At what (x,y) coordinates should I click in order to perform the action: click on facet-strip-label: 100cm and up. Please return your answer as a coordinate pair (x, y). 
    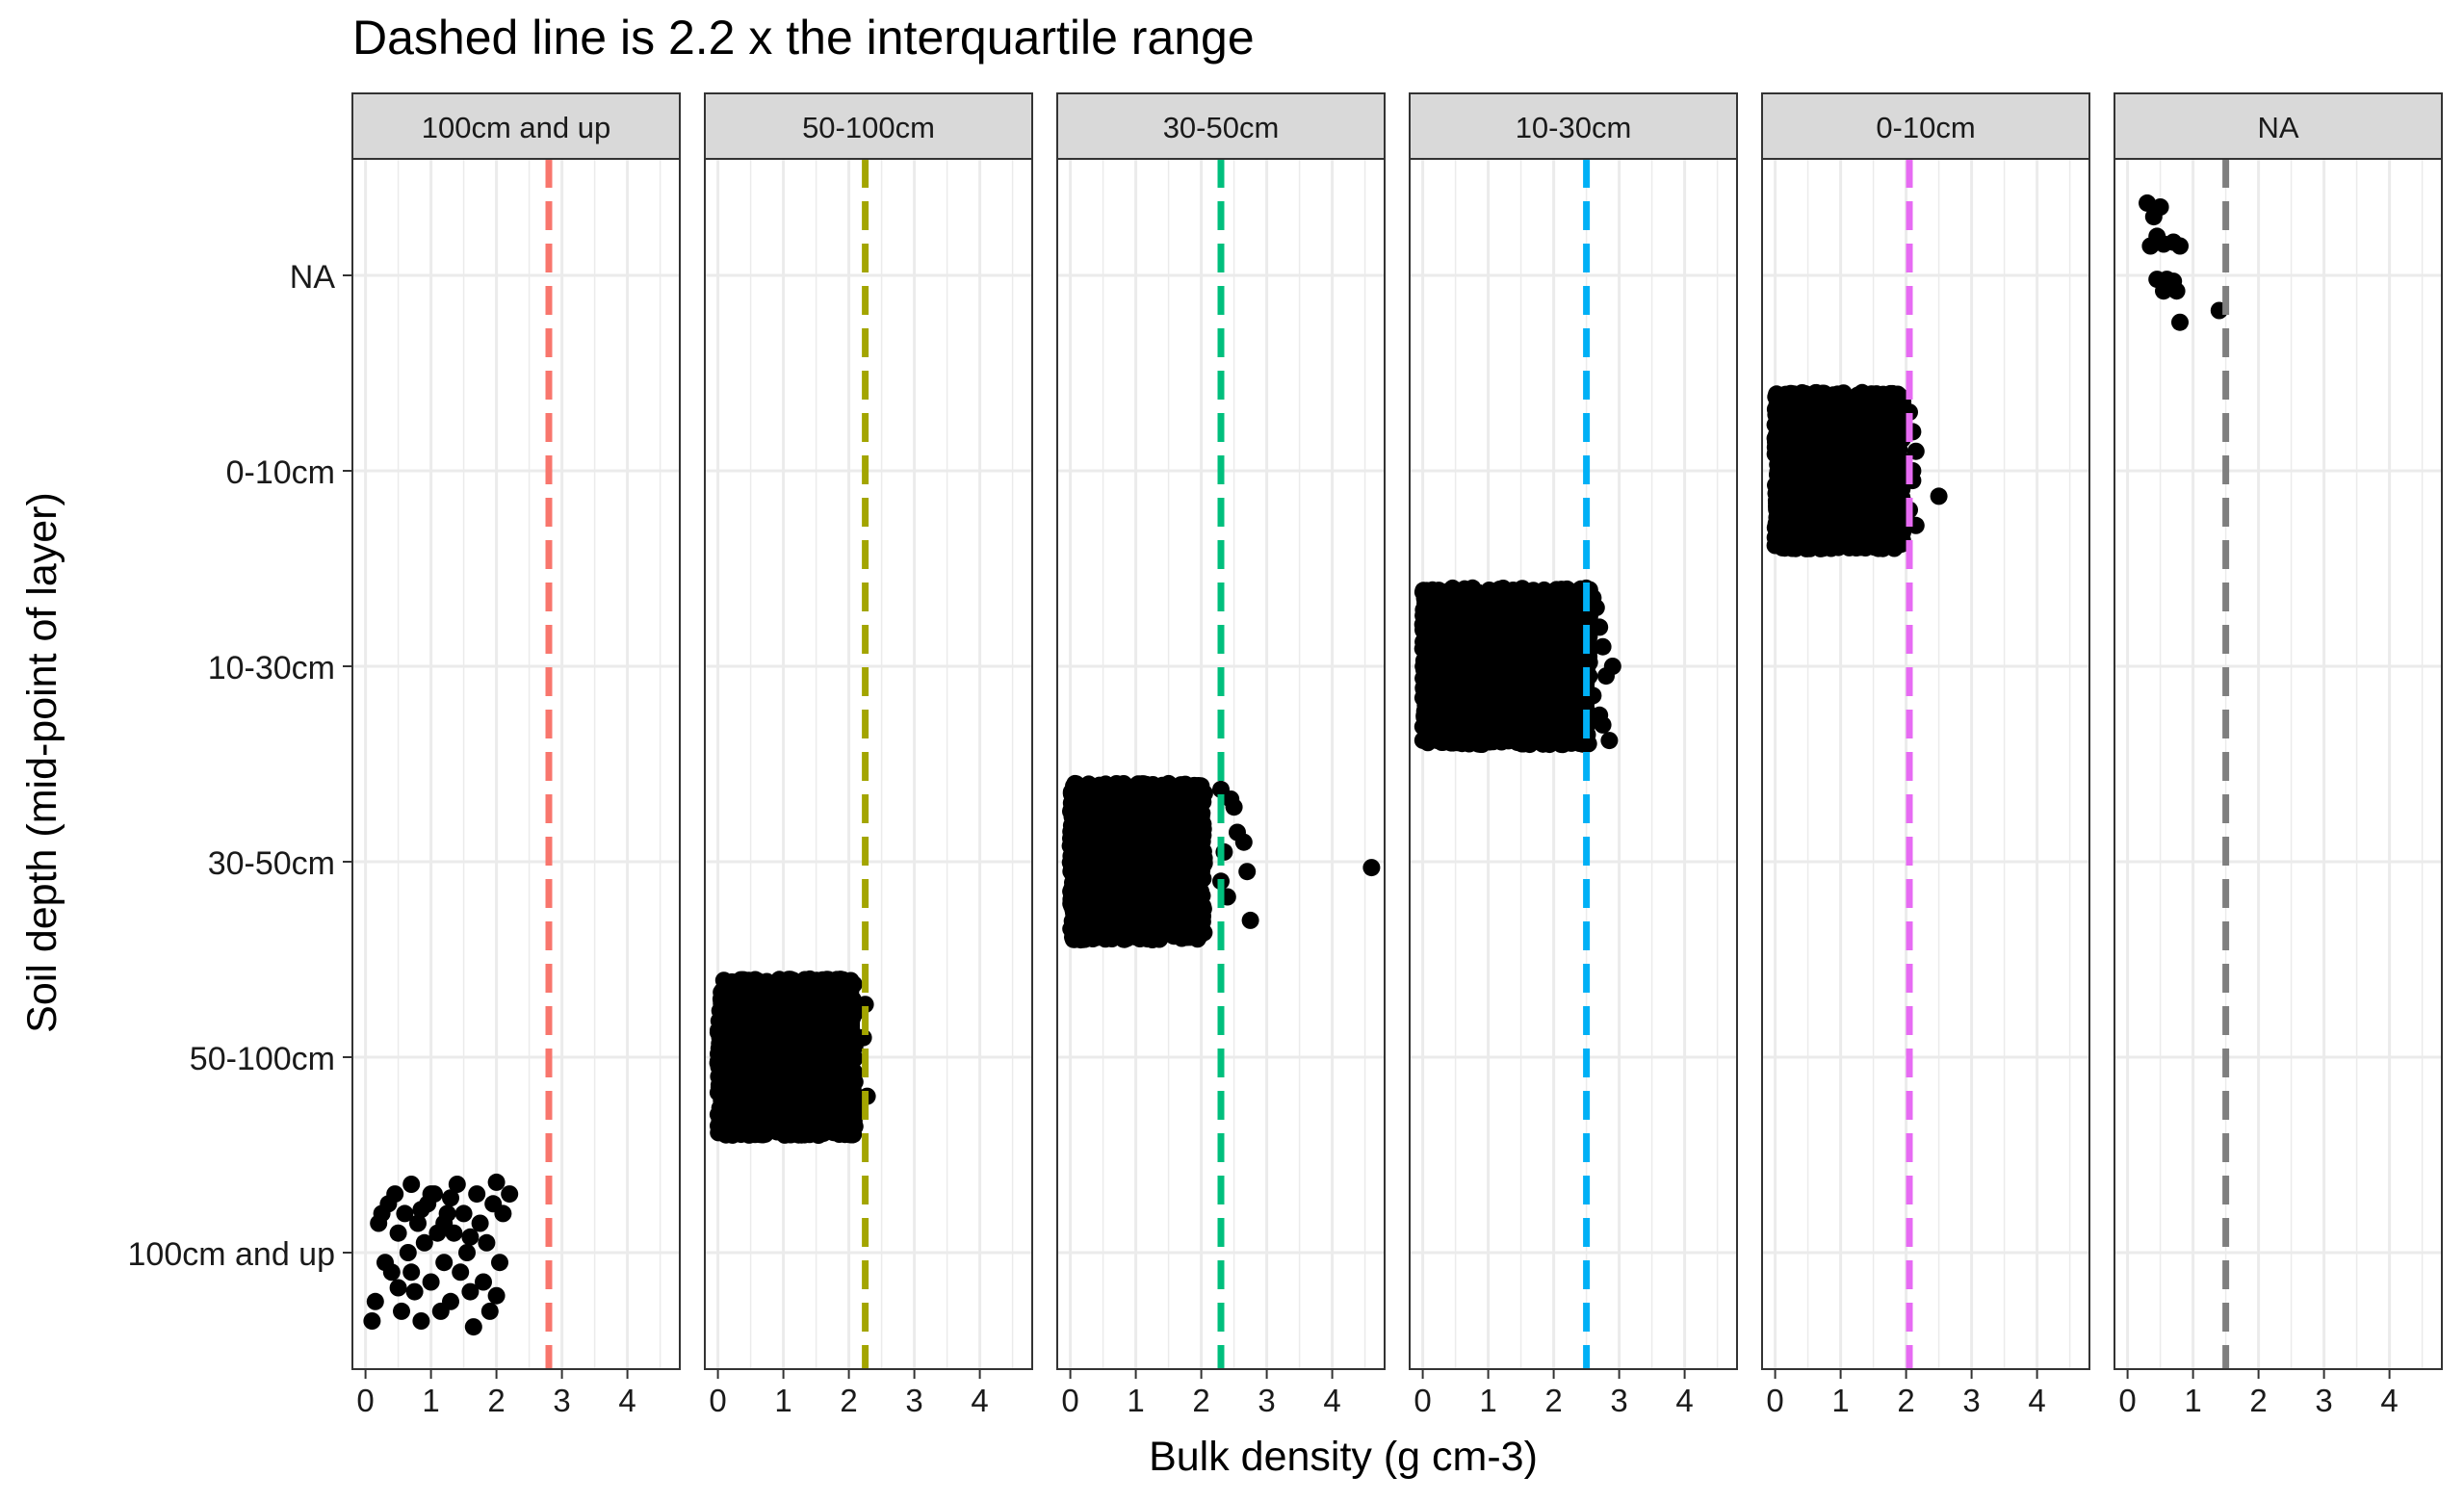
    Looking at the image, I should click on (516, 127).